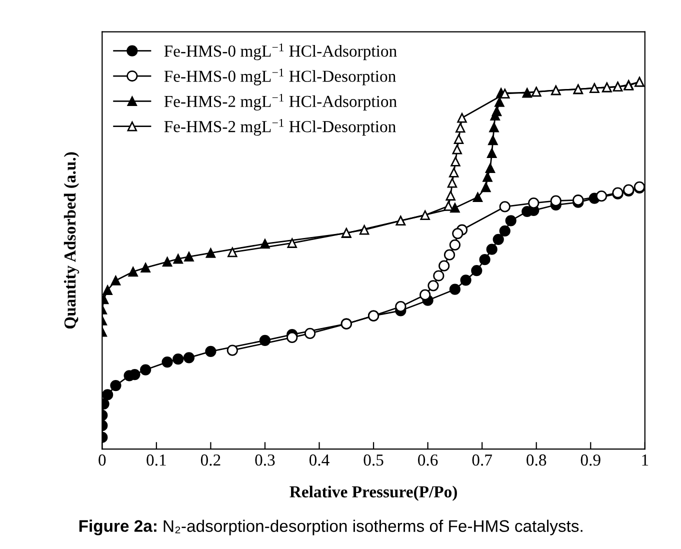  I want to click on legend-label: Fe-HMS-2 mgL$^{−1}$ HCl-Adsorption, so click(280, 102).